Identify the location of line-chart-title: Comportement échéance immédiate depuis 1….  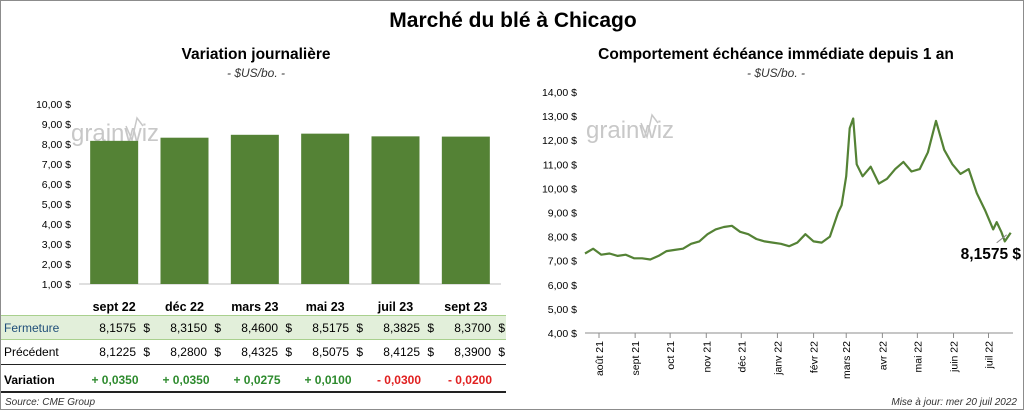
(776, 54).